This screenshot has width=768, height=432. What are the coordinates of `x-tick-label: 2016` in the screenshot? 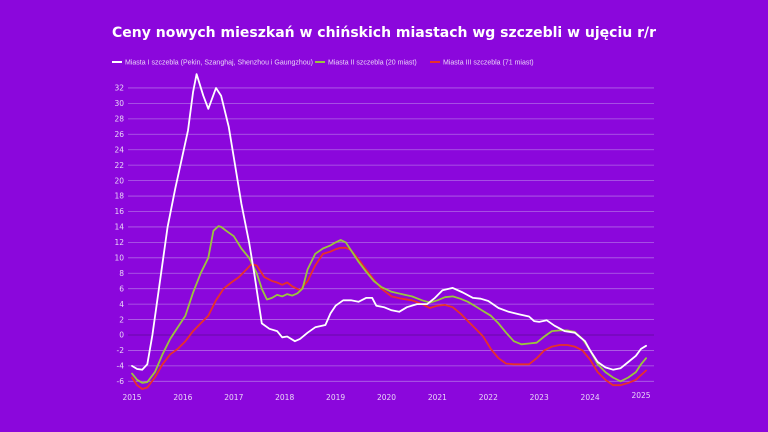 It's located at (182, 397).